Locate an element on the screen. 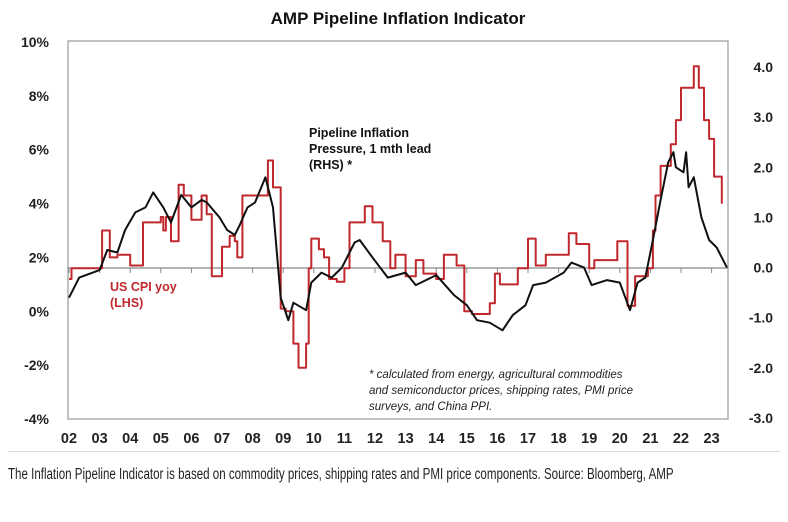 The height and width of the screenshot is (522, 788). right-tick-label: 2.0 is located at coordinates (764, 167).